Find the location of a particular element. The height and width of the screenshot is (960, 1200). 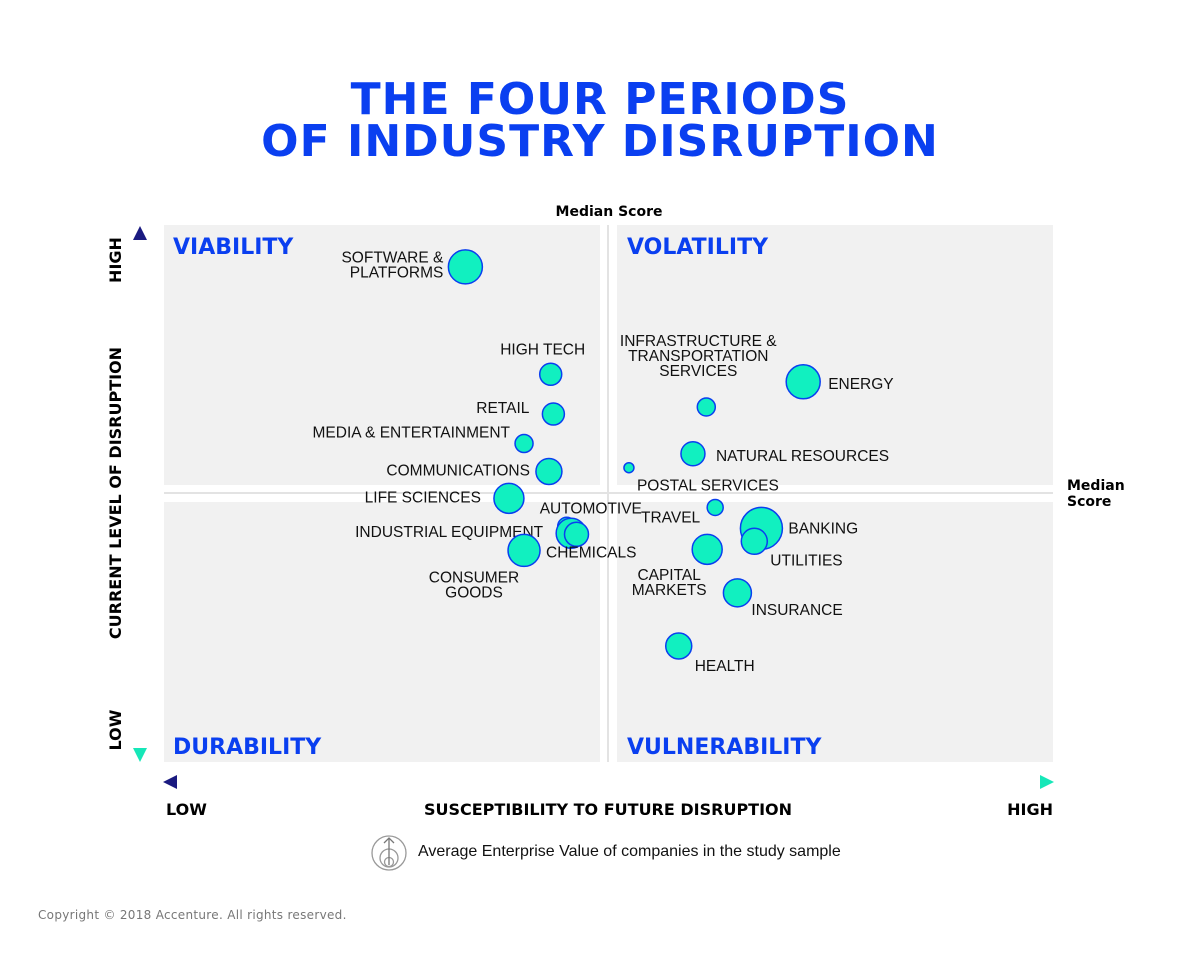

label-communications: COMMUNICATIONS is located at coordinates (458, 470).